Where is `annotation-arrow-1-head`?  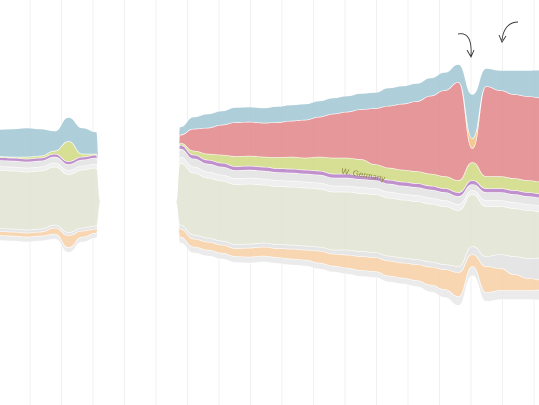 annotation-arrow-1-head is located at coordinates (470, 54).